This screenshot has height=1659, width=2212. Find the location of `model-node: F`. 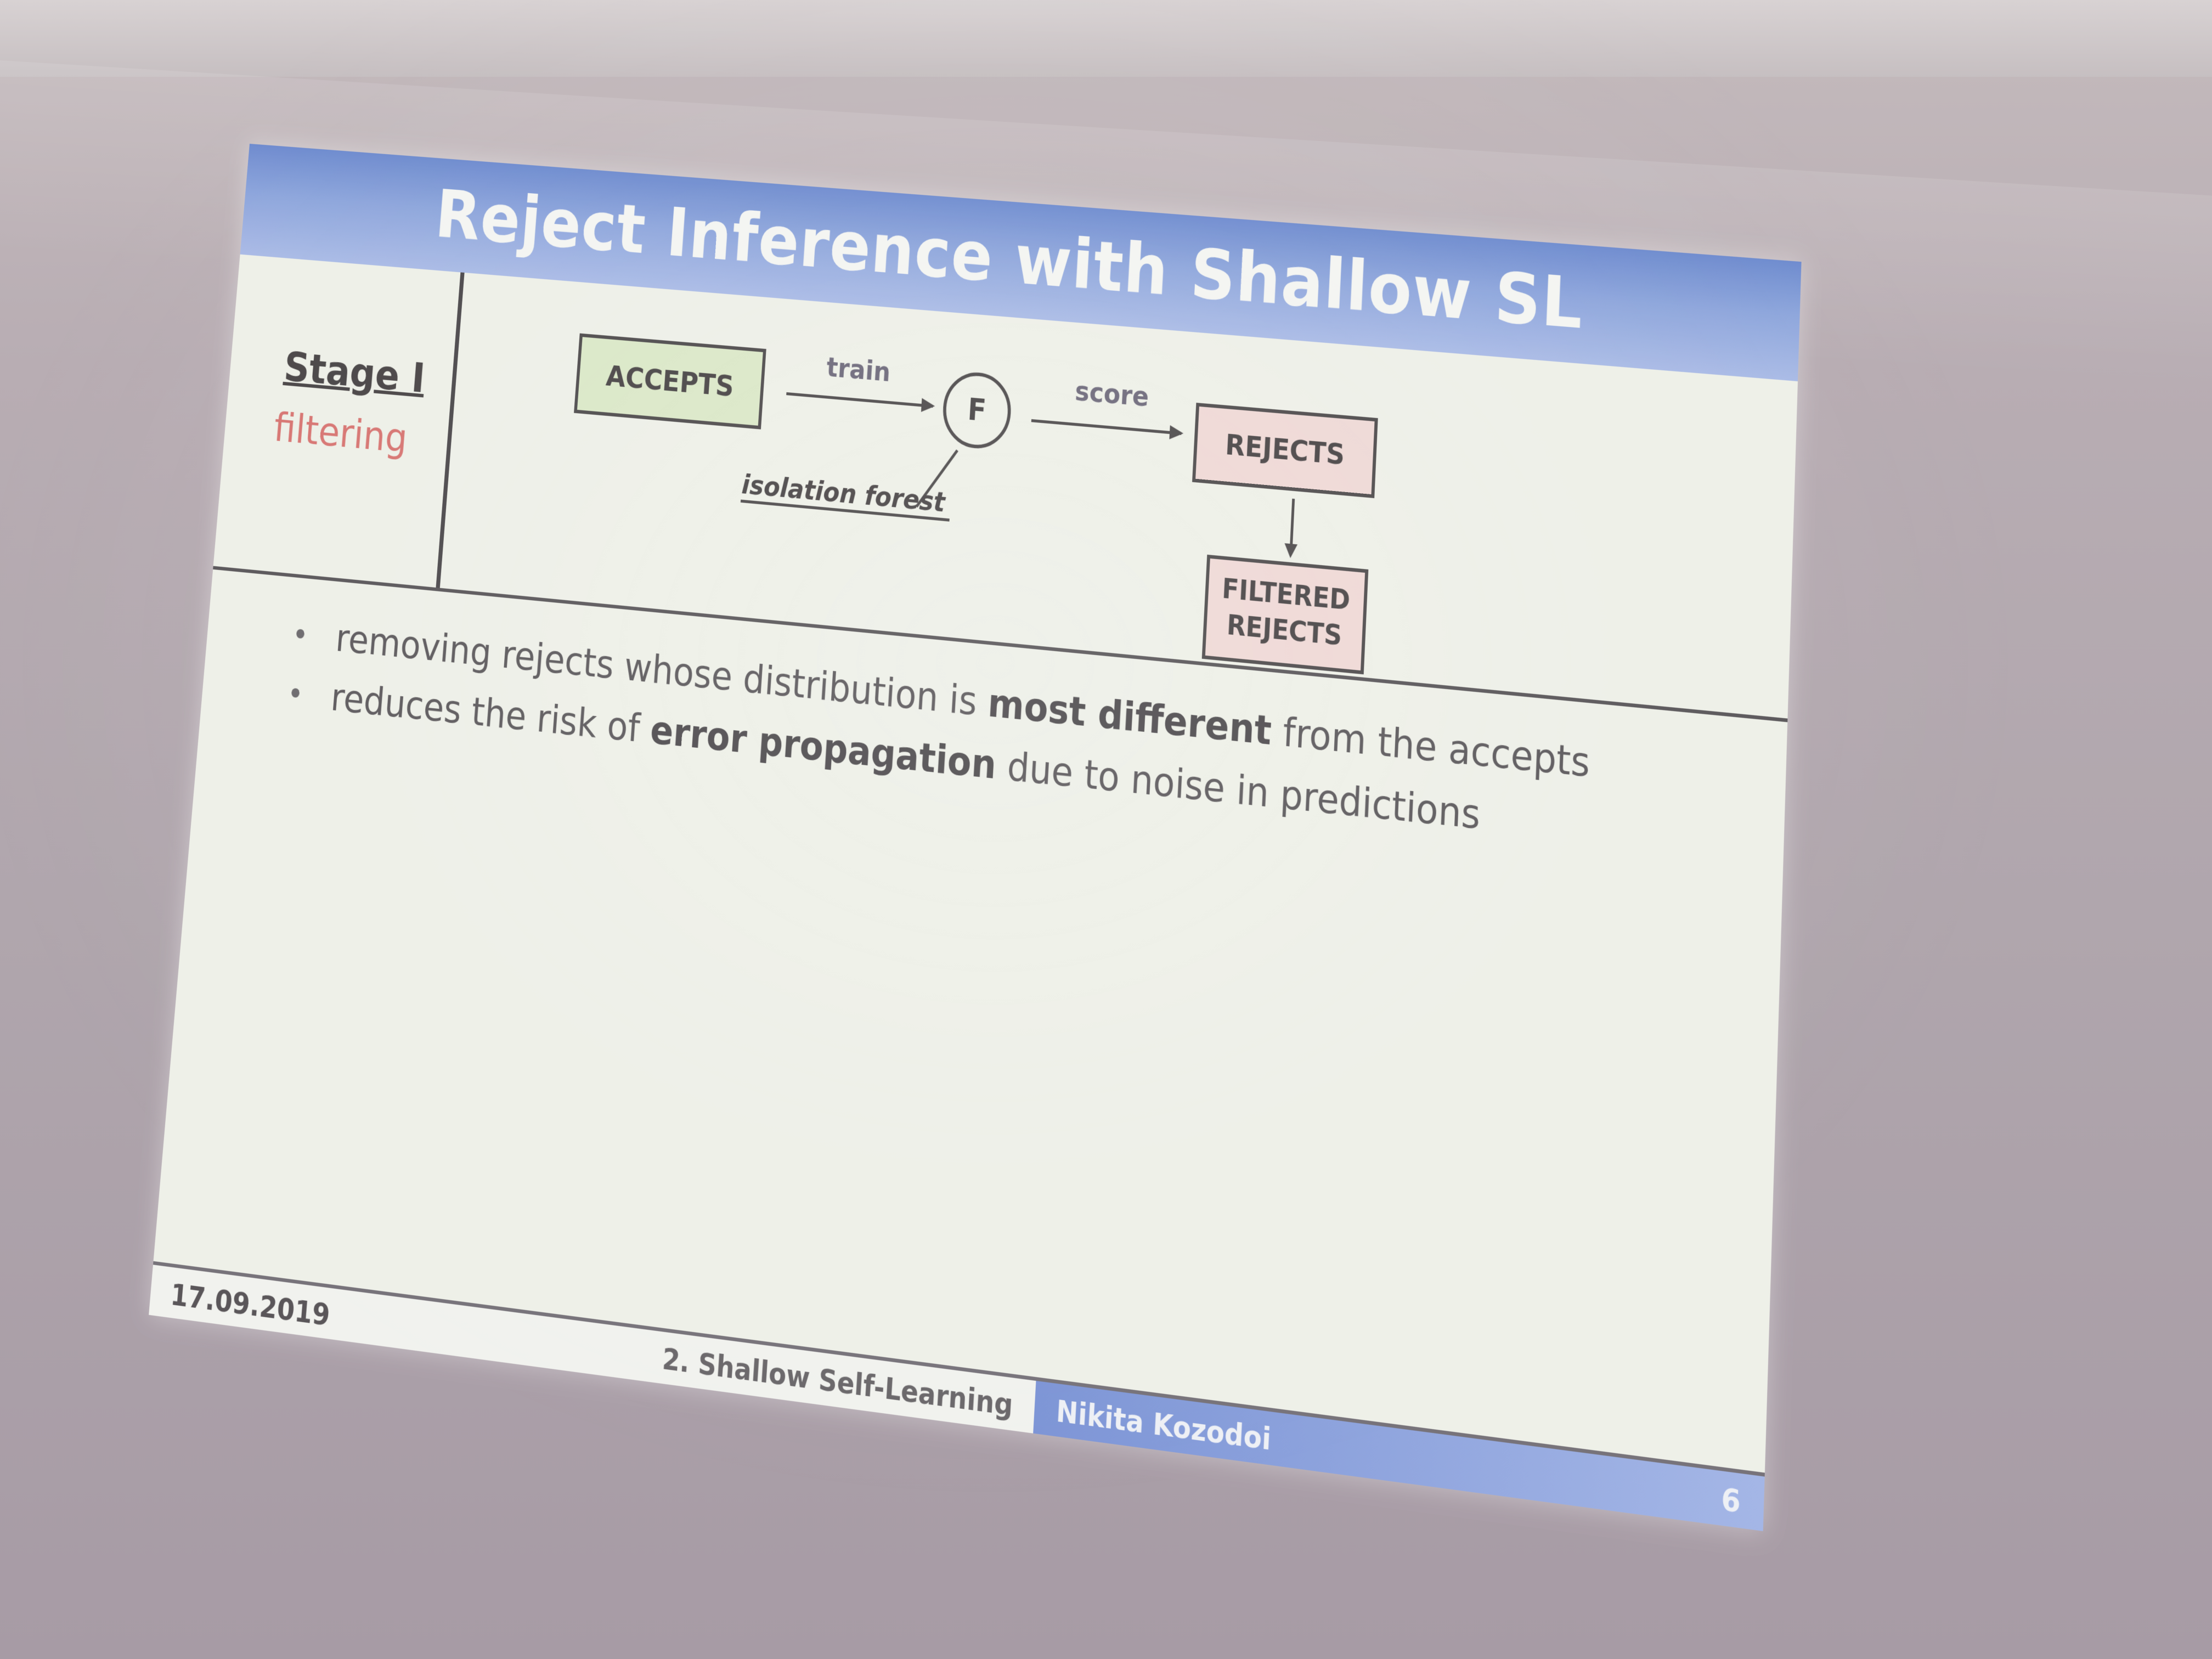

model-node: F is located at coordinates (977, 411).